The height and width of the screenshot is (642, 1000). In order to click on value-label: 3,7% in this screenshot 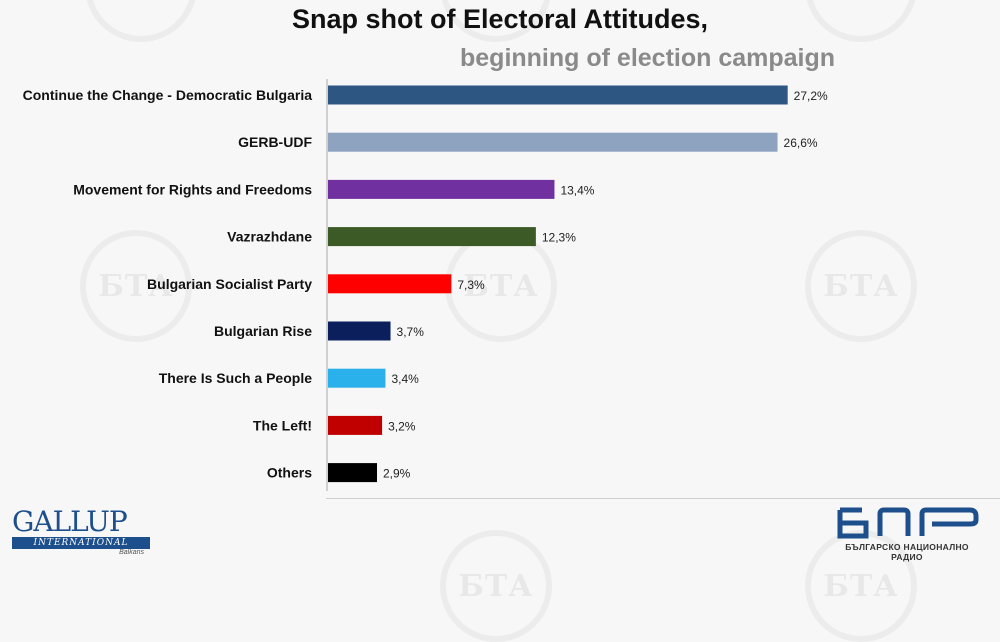, I will do `click(411, 332)`.